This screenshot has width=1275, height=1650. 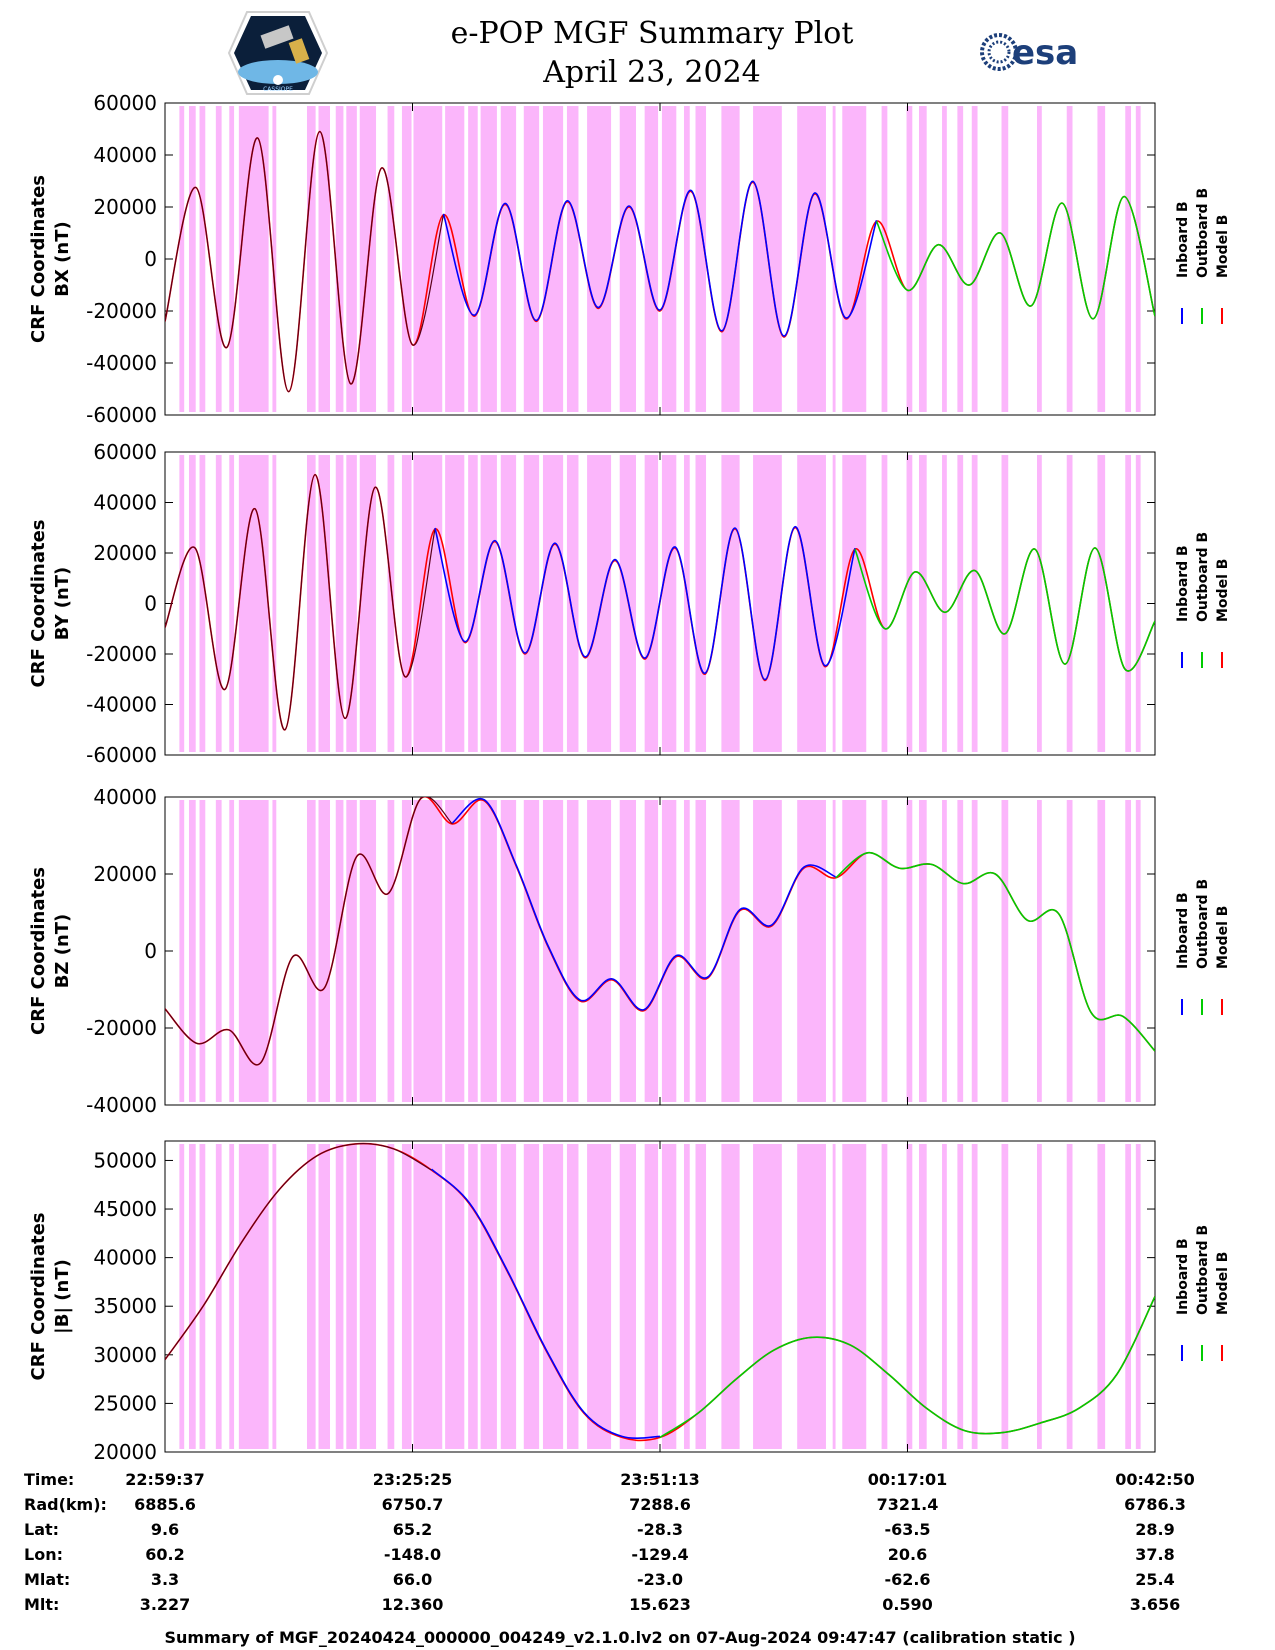 I want to click on info-cell: 6786.3, so click(x=1155, y=1504).